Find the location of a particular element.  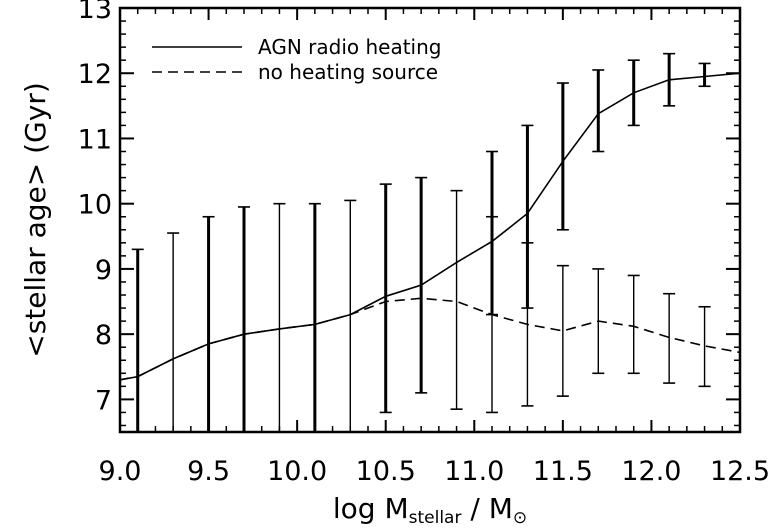

x-tick-label: 12.5 is located at coordinates (740, 471).